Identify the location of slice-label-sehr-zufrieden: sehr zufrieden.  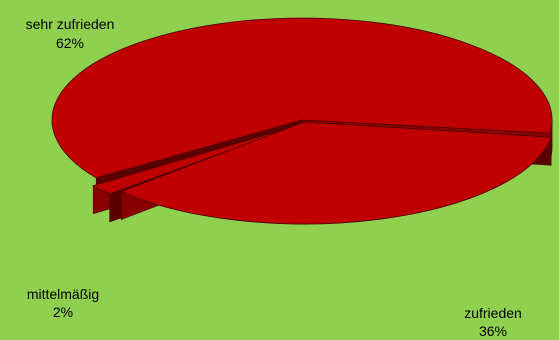
(70, 24).